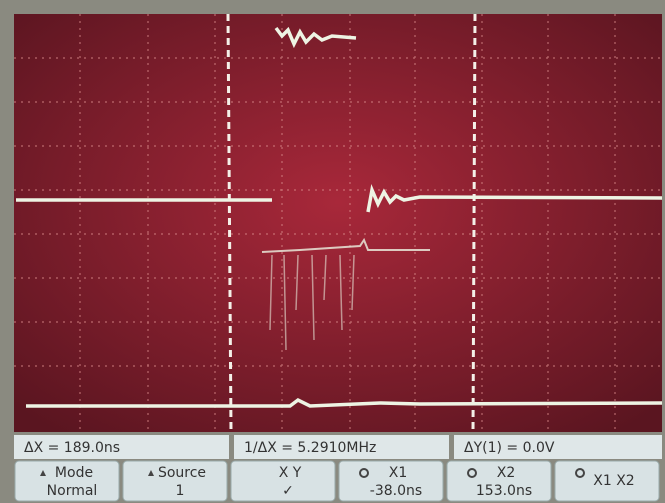 The width and height of the screenshot is (665, 503). Describe the element at coordinates (310, 448) in the screenshot. I see `status-text: 1/ΔX = 5.2910MHz` at that location.